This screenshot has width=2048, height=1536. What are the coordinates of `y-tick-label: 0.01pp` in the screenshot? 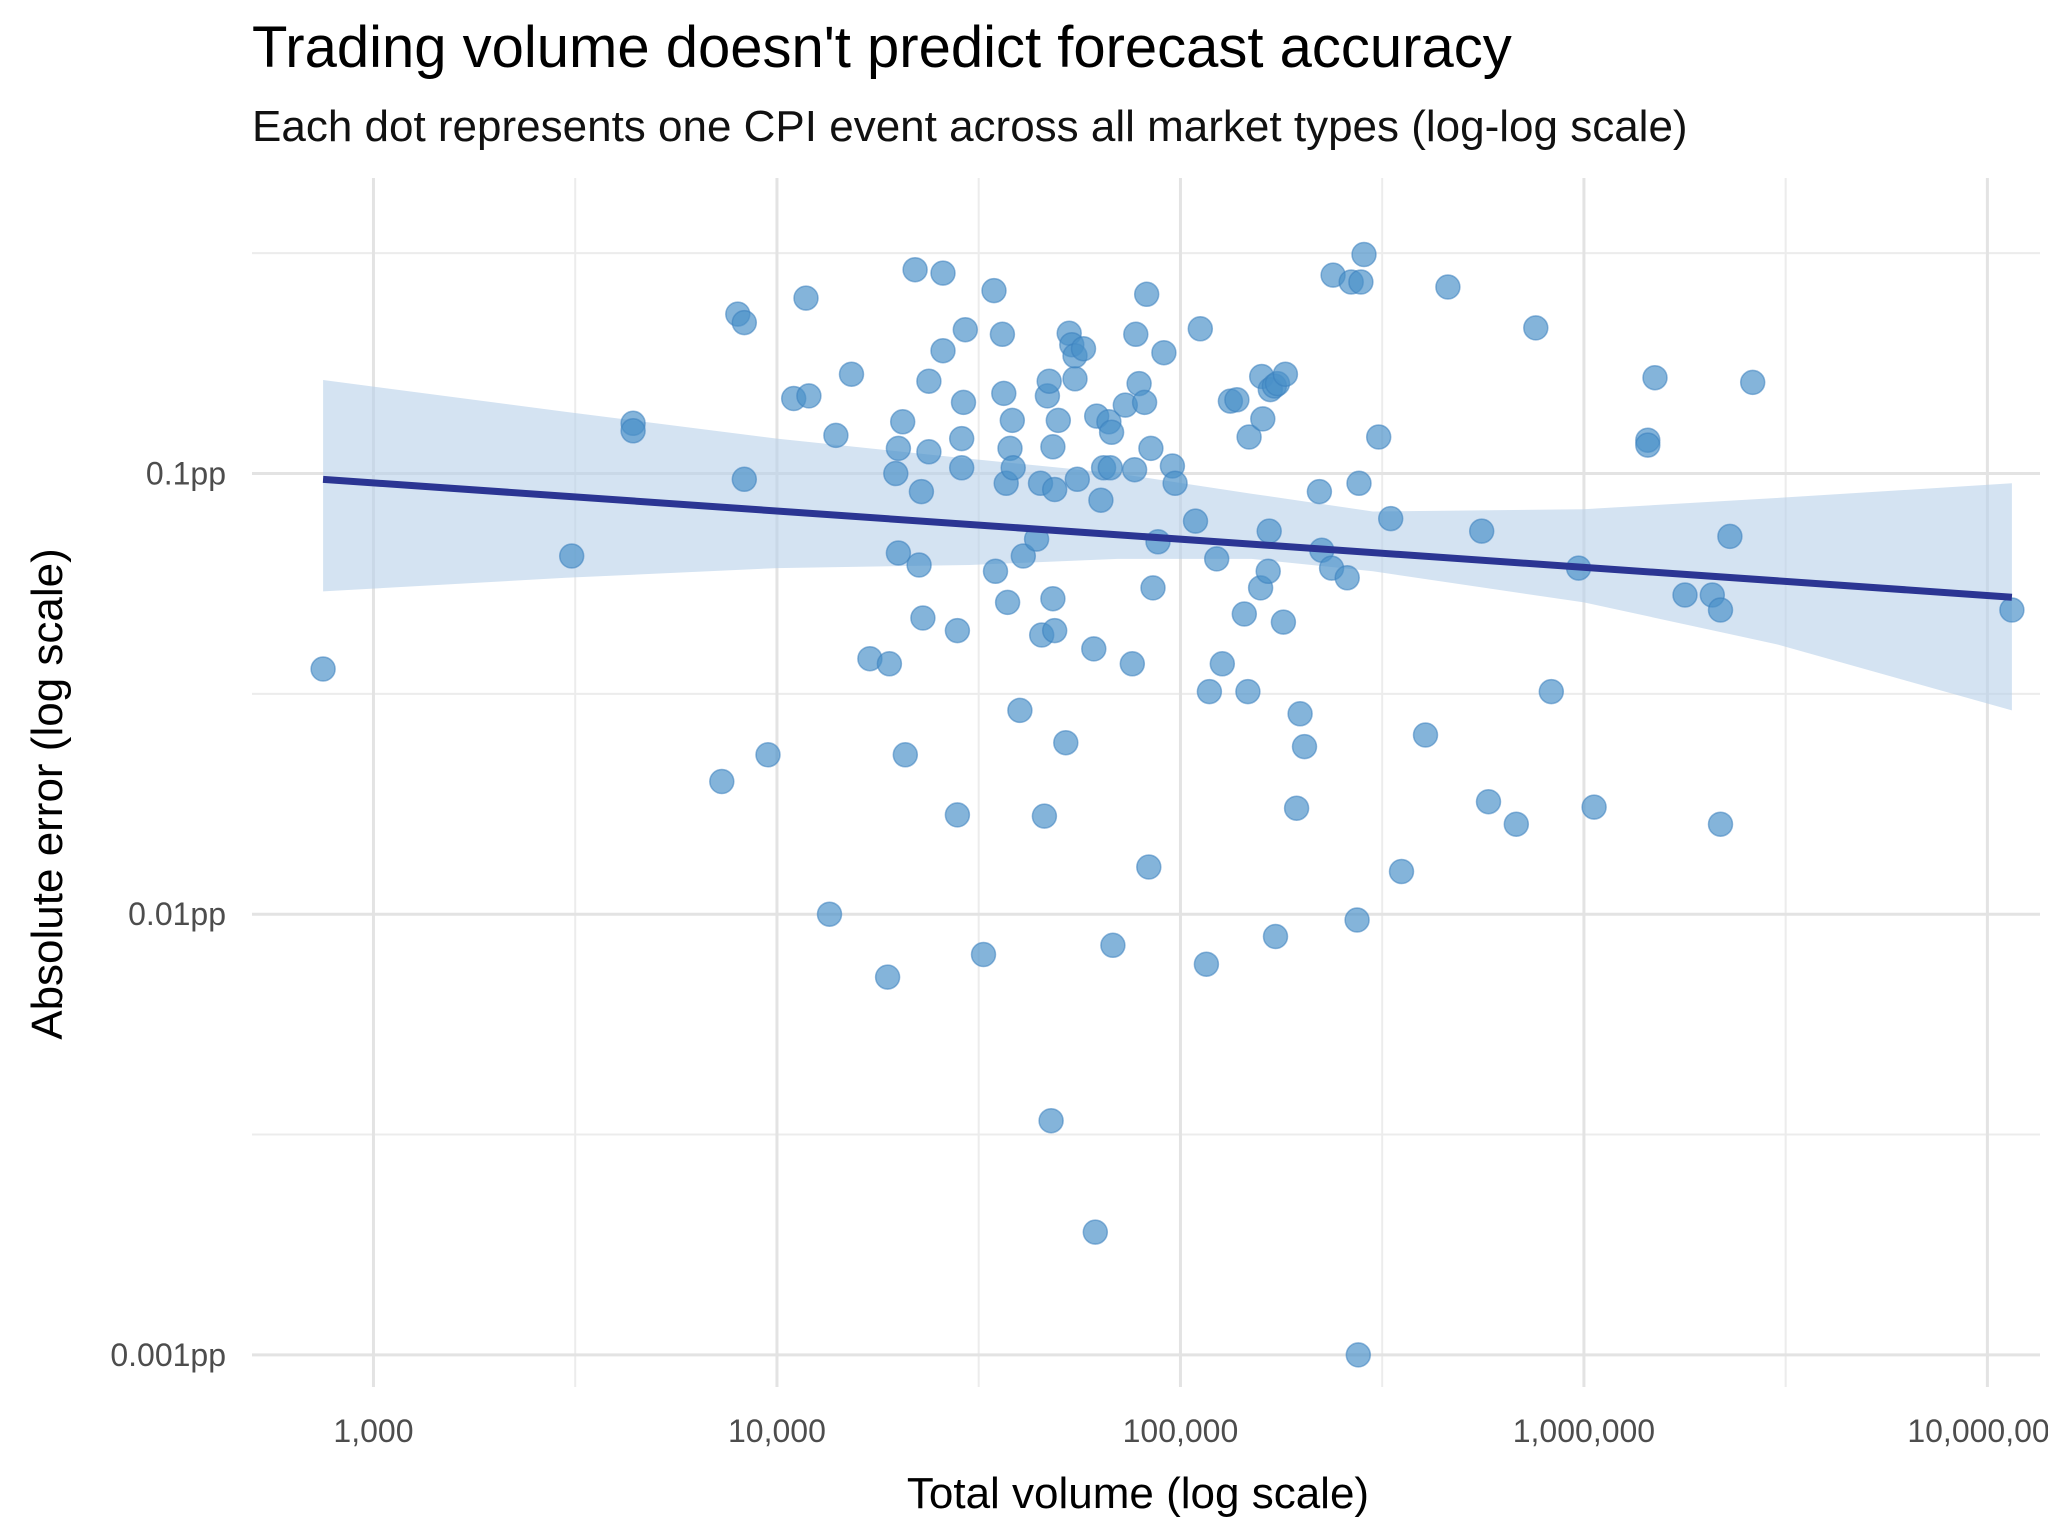 It's located at (177, 914).